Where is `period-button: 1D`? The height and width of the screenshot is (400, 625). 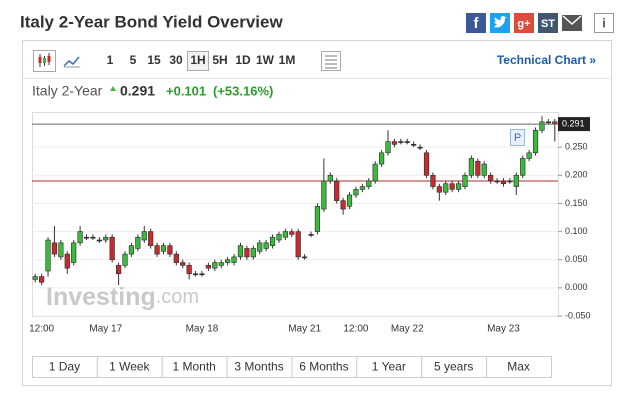 period-button: 1D is located at coordinates (243, 60).